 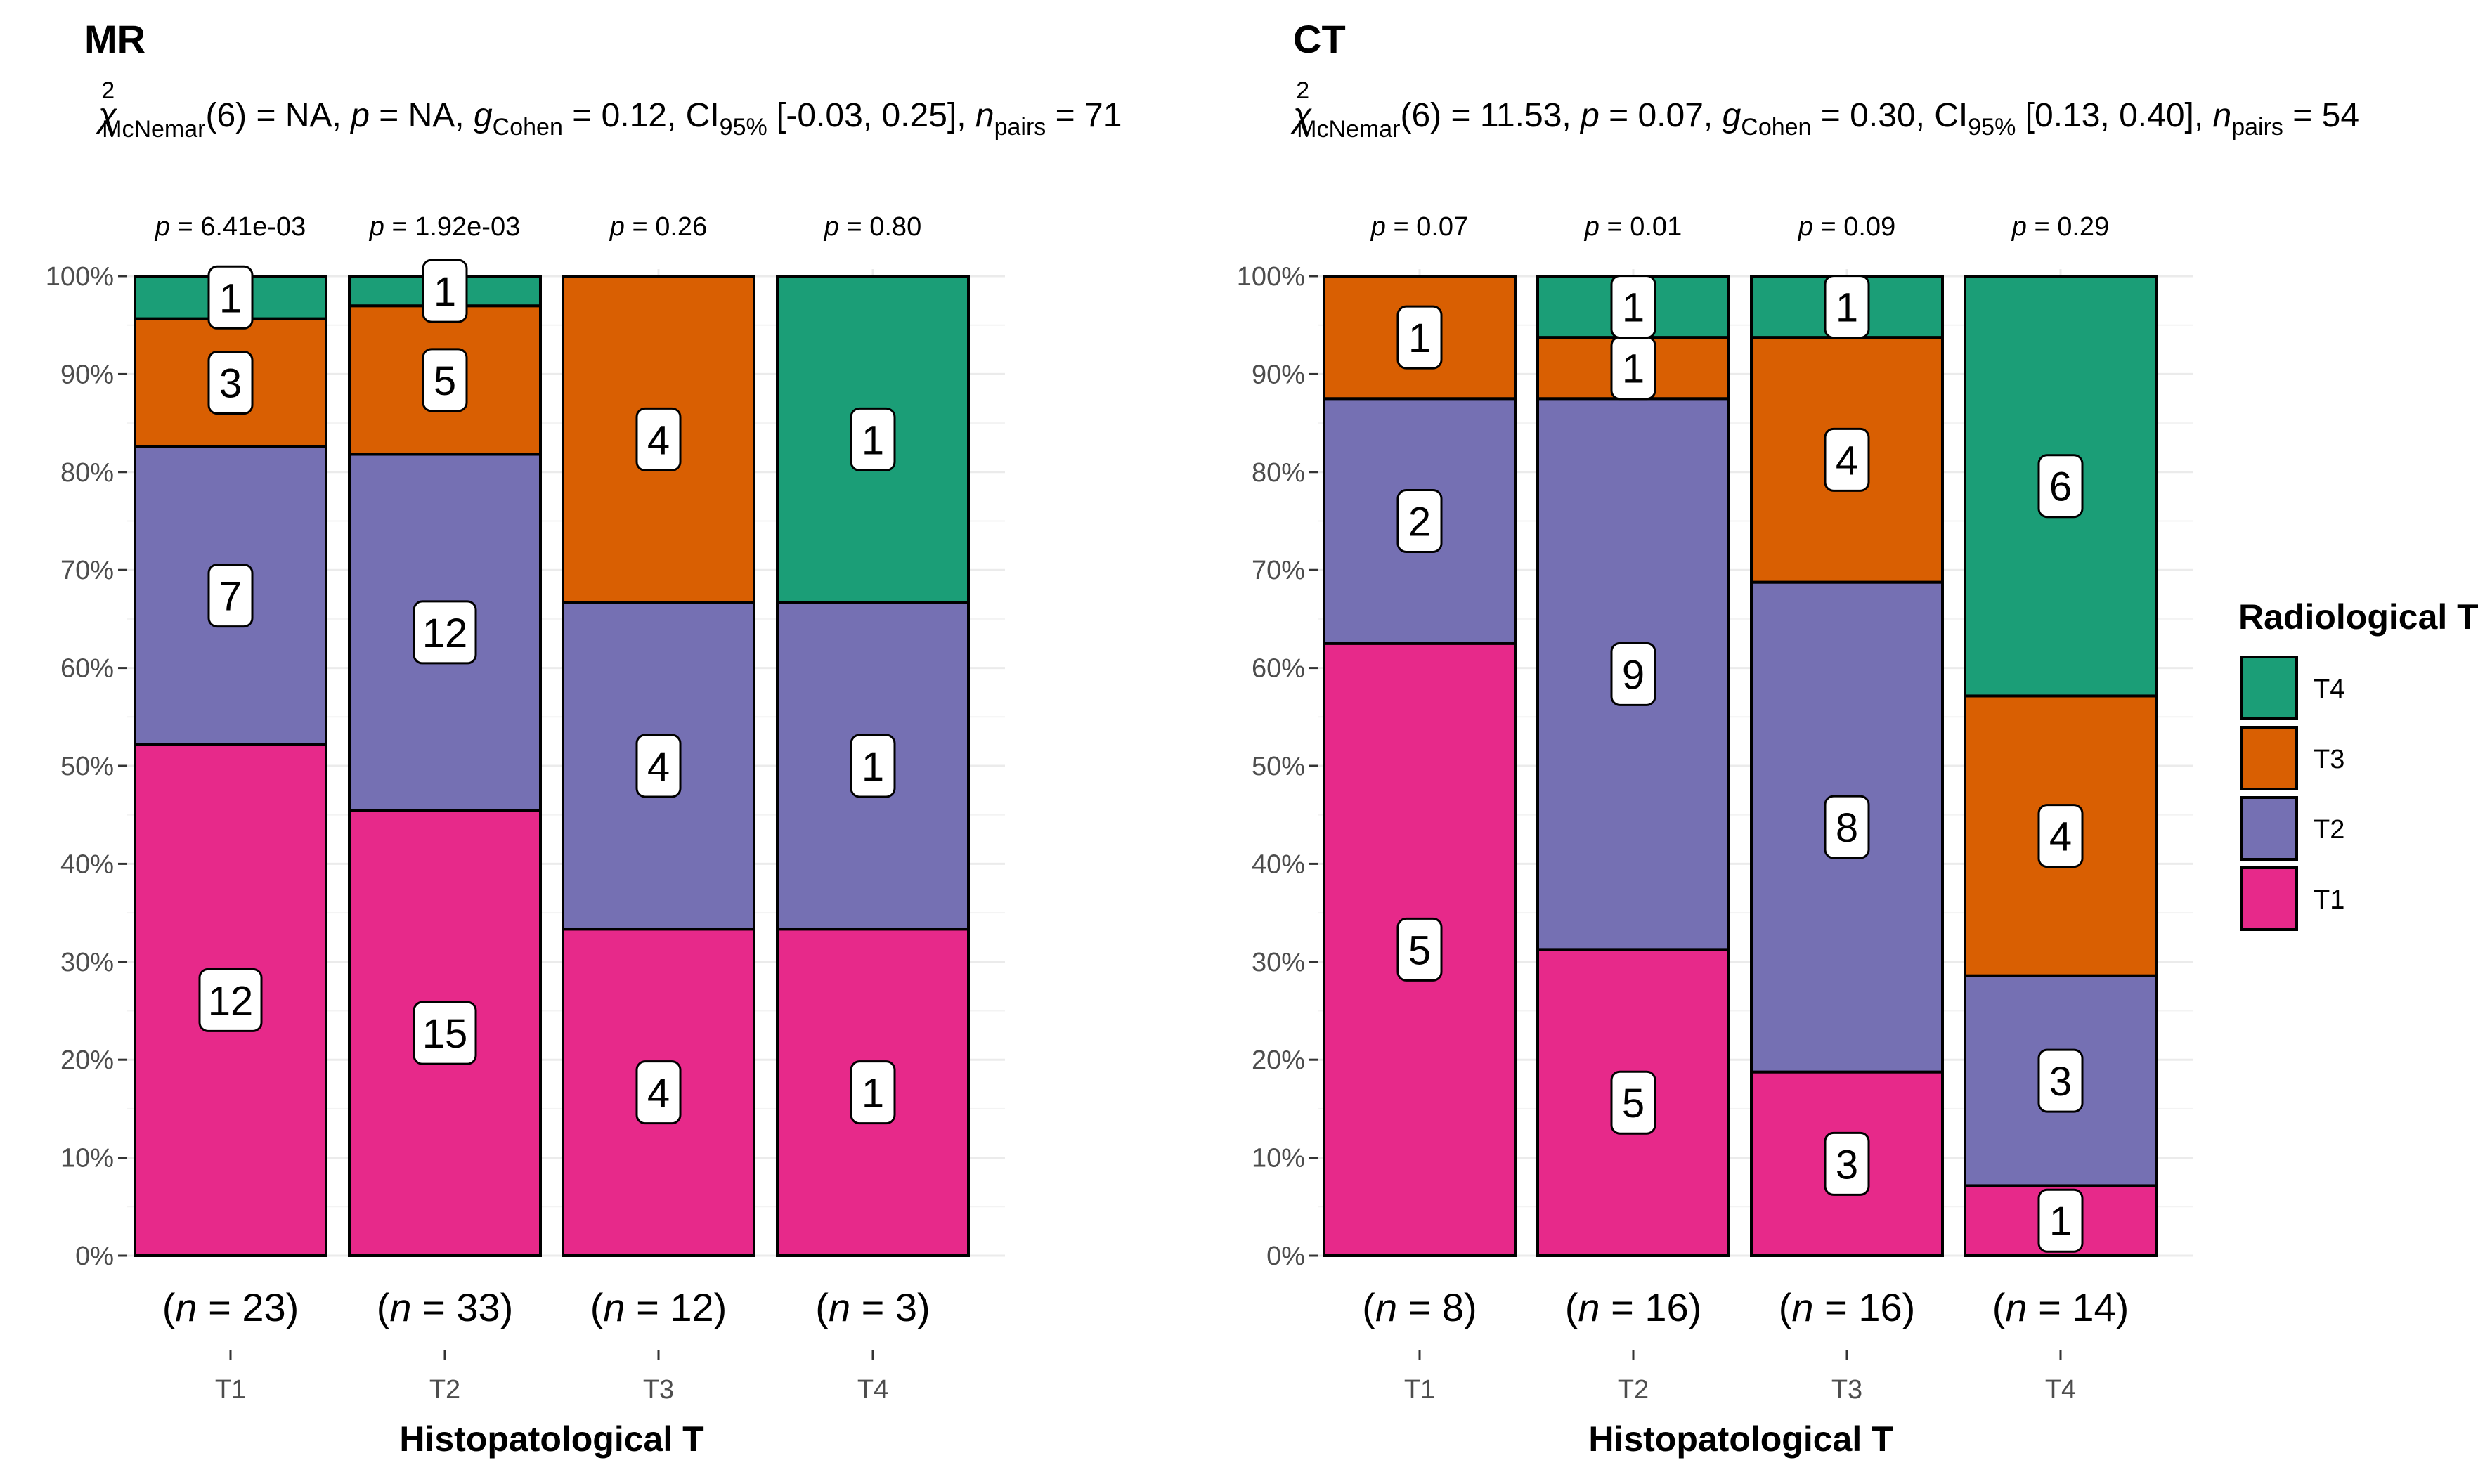 I want to click on n-value: = 8), so click(x=1437, y=1307).